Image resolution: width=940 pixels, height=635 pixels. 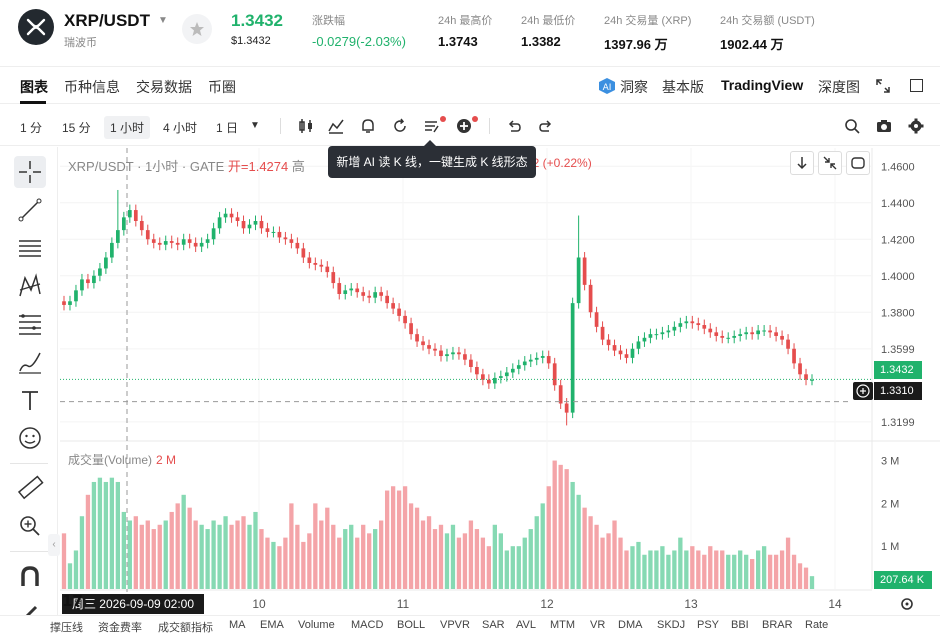 What do you see at coordinates (898, 313) in the screenshot?
I see `y-tick-label: 1.3800` at bounding box center [898, 313].